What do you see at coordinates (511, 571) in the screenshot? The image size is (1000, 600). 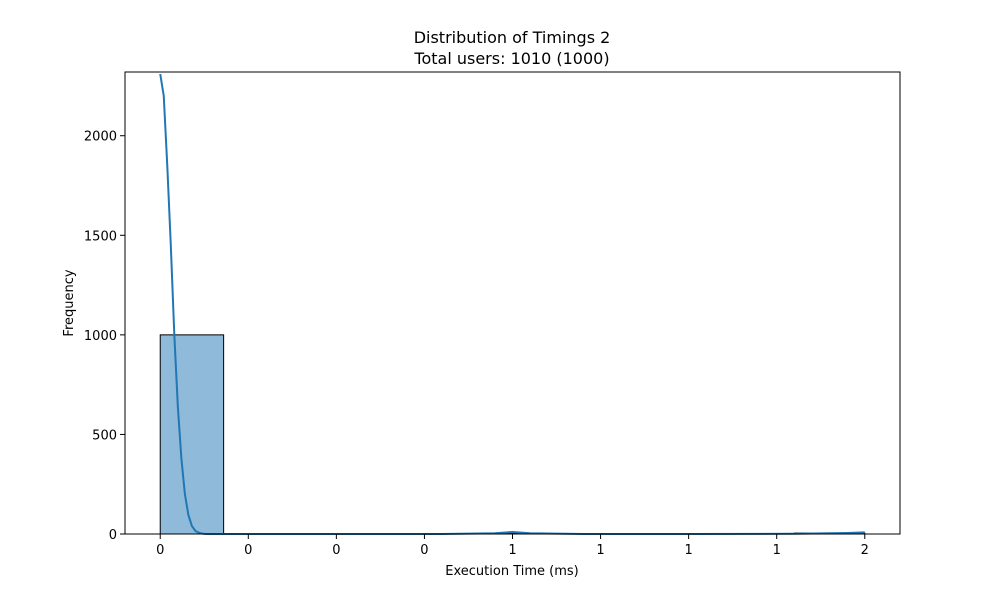 I see `x-axis-label: Execution Time (ms)` at bounding box center [511, 571].